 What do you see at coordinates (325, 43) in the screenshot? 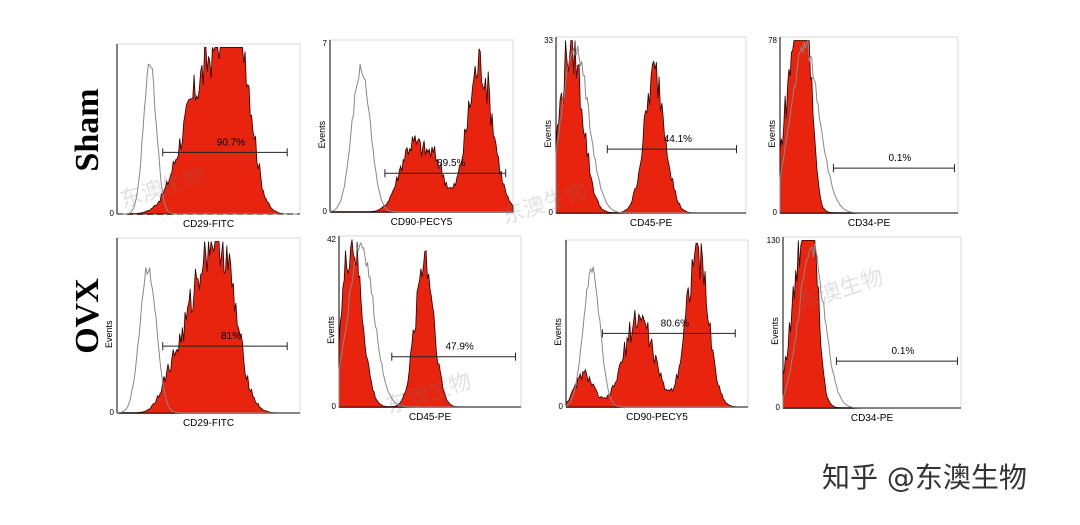
I see `y-max-tick-label: 7` at bounding box center [325, 43].